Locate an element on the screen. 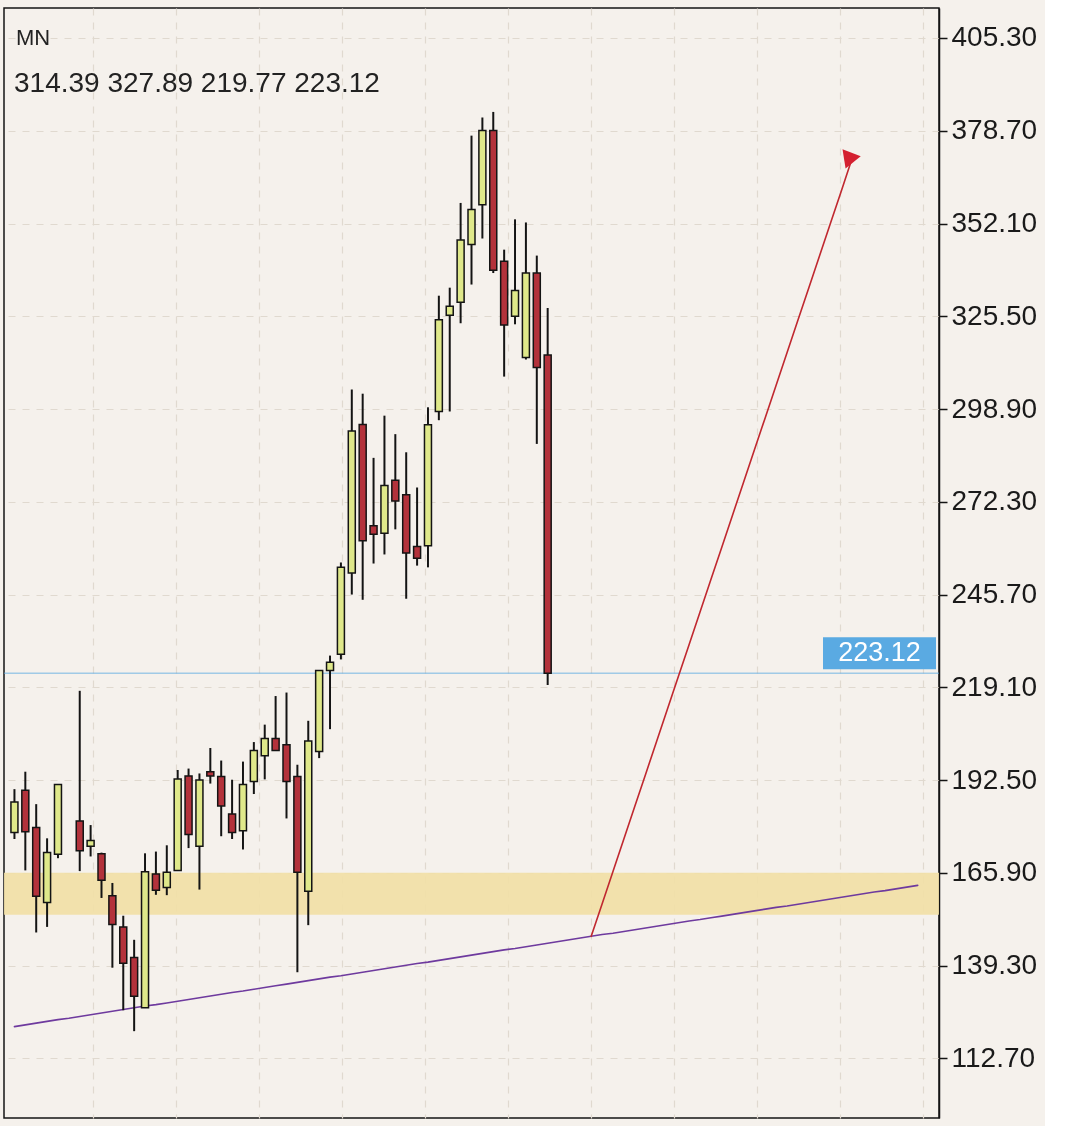 The width and height of the screenshot is (1080, 1132). y-tick-label: 192.50 is located at coordinates (994, 779).